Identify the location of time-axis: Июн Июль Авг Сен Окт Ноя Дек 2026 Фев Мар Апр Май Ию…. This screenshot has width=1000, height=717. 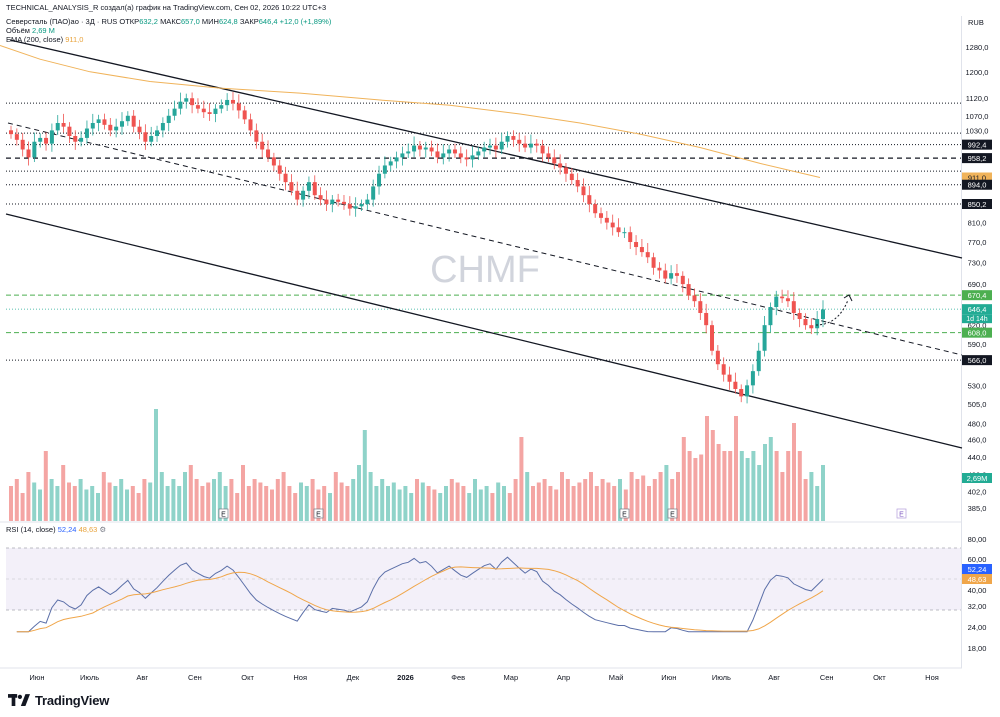
(483, 677).